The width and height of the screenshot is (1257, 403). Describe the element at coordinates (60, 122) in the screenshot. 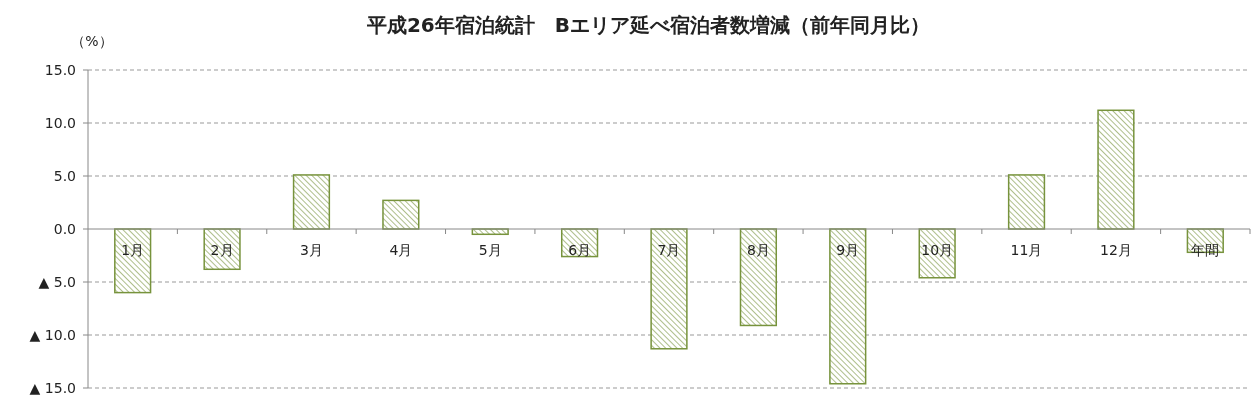

I see `y-tick-label: 10.0` at that location.